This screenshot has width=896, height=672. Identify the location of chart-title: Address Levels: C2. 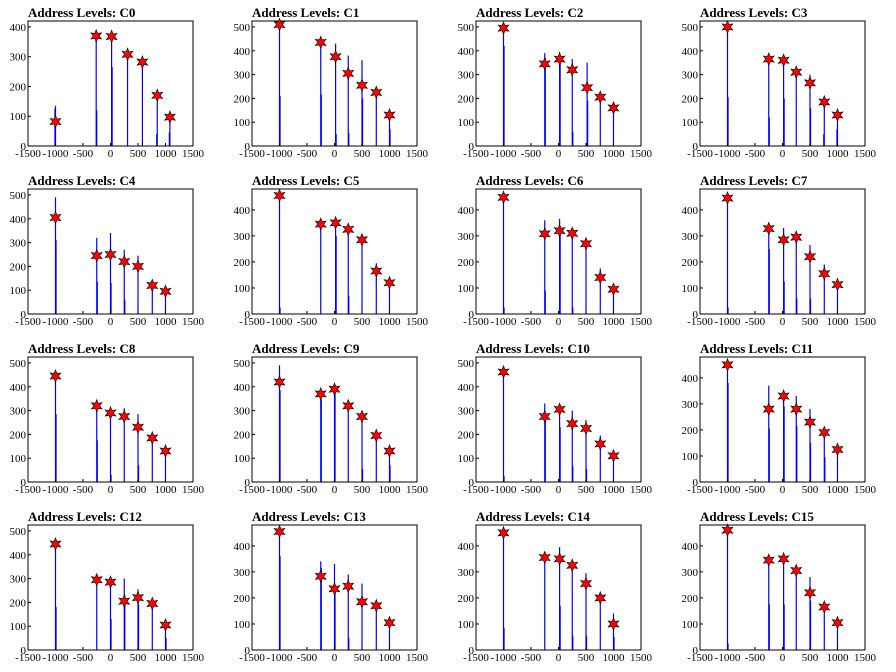
(530, 12).